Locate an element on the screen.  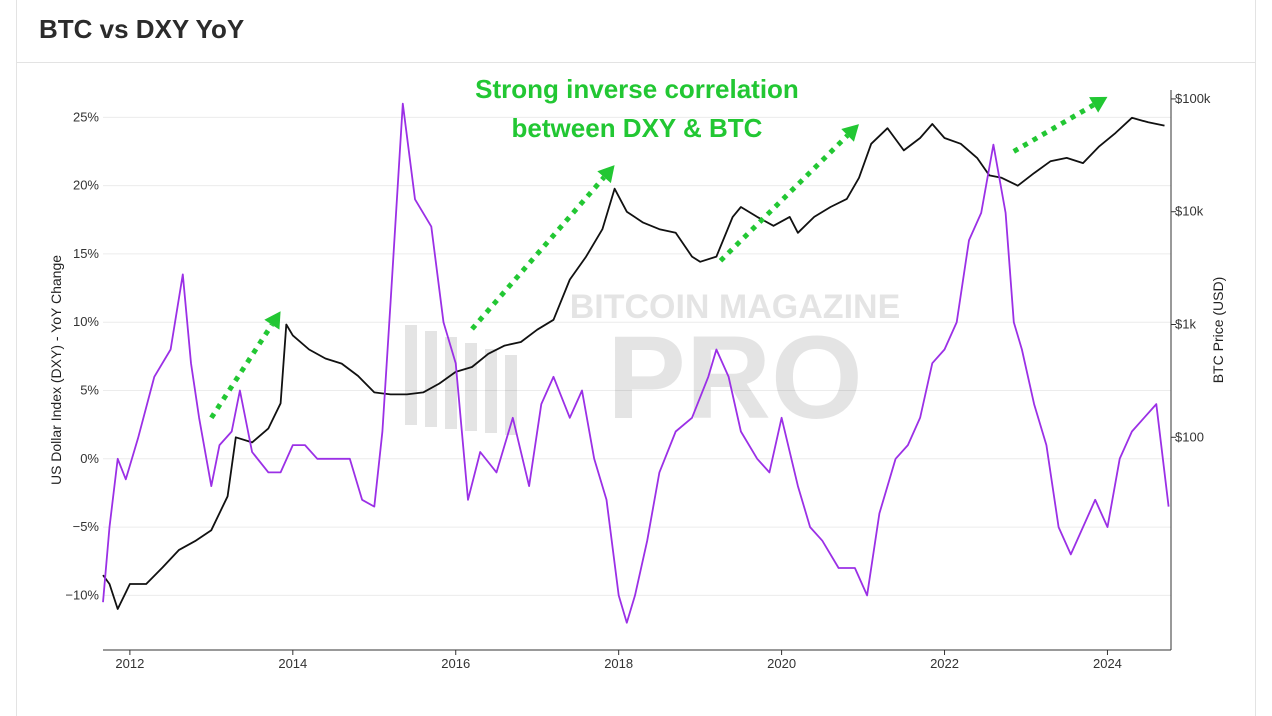
y-left-tick-label: −5% is located at coordinates (86, 526).